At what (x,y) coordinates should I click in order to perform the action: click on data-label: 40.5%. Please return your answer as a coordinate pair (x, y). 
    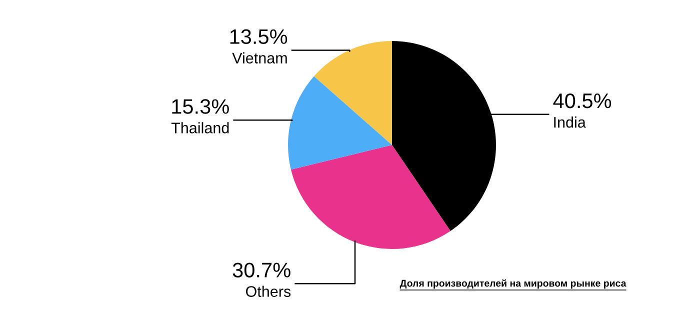
    Looking at the image, I should click on (582, 100).